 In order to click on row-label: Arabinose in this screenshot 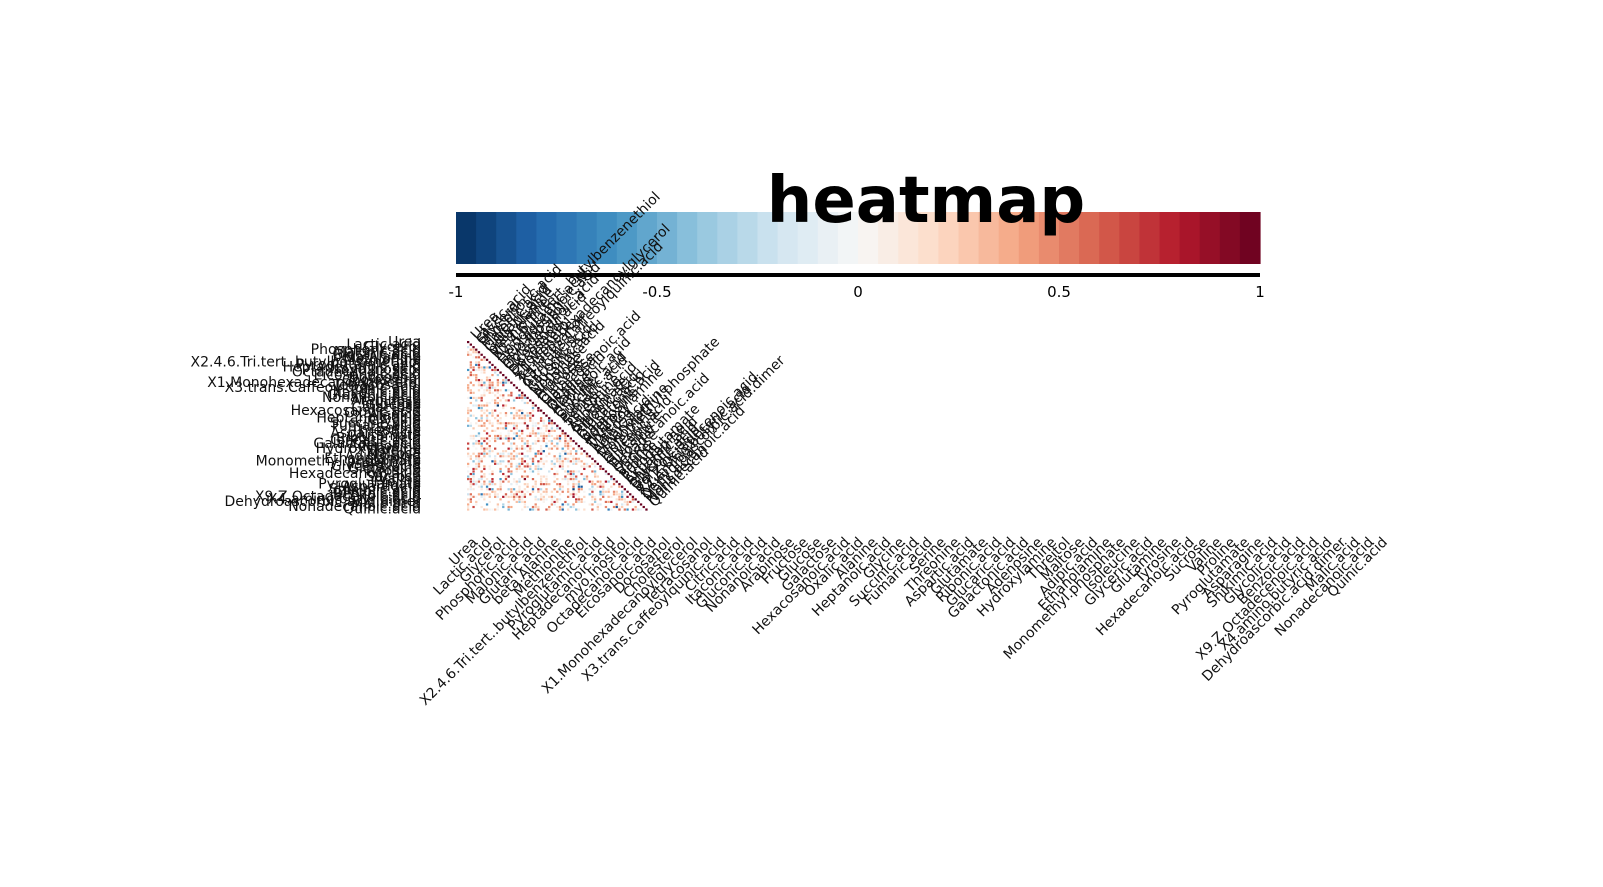, I will do `click(386, 401)`.